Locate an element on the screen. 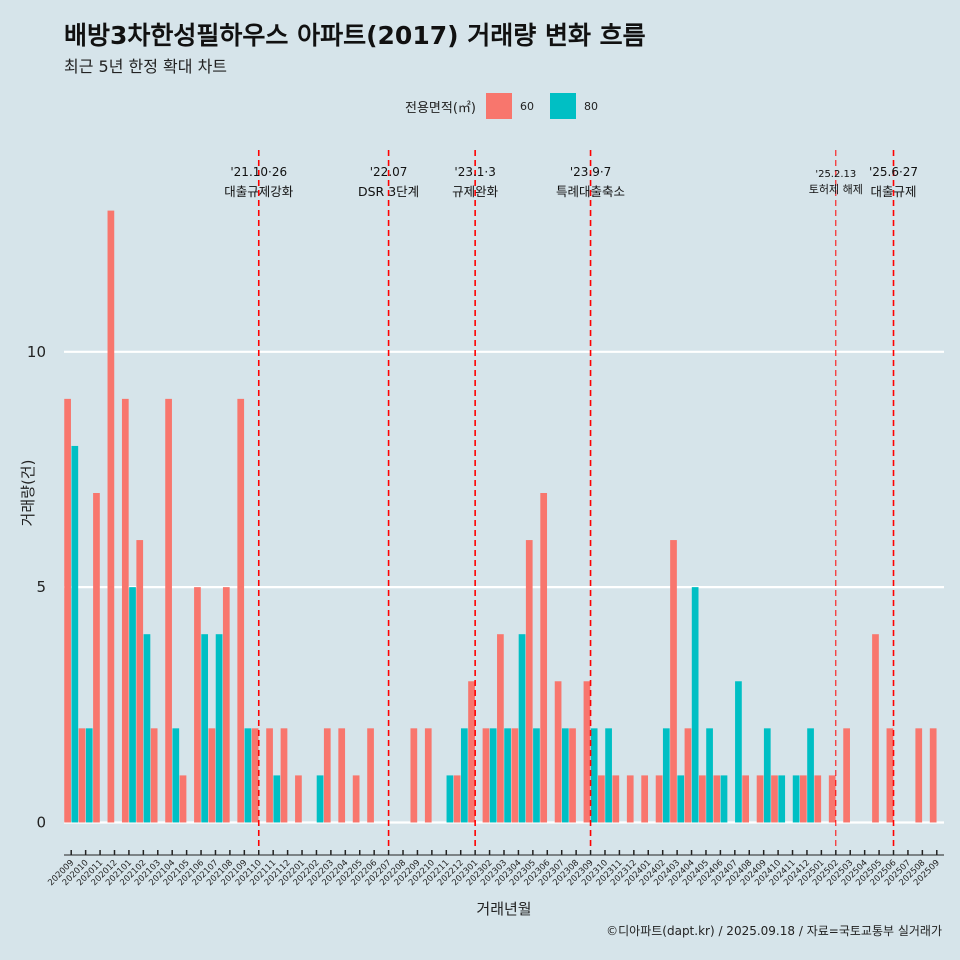 Image resolution: width=960 pixels, height=960 pixels. event-label-202309: 특례대출축소 is located at coordinates (590, 191).